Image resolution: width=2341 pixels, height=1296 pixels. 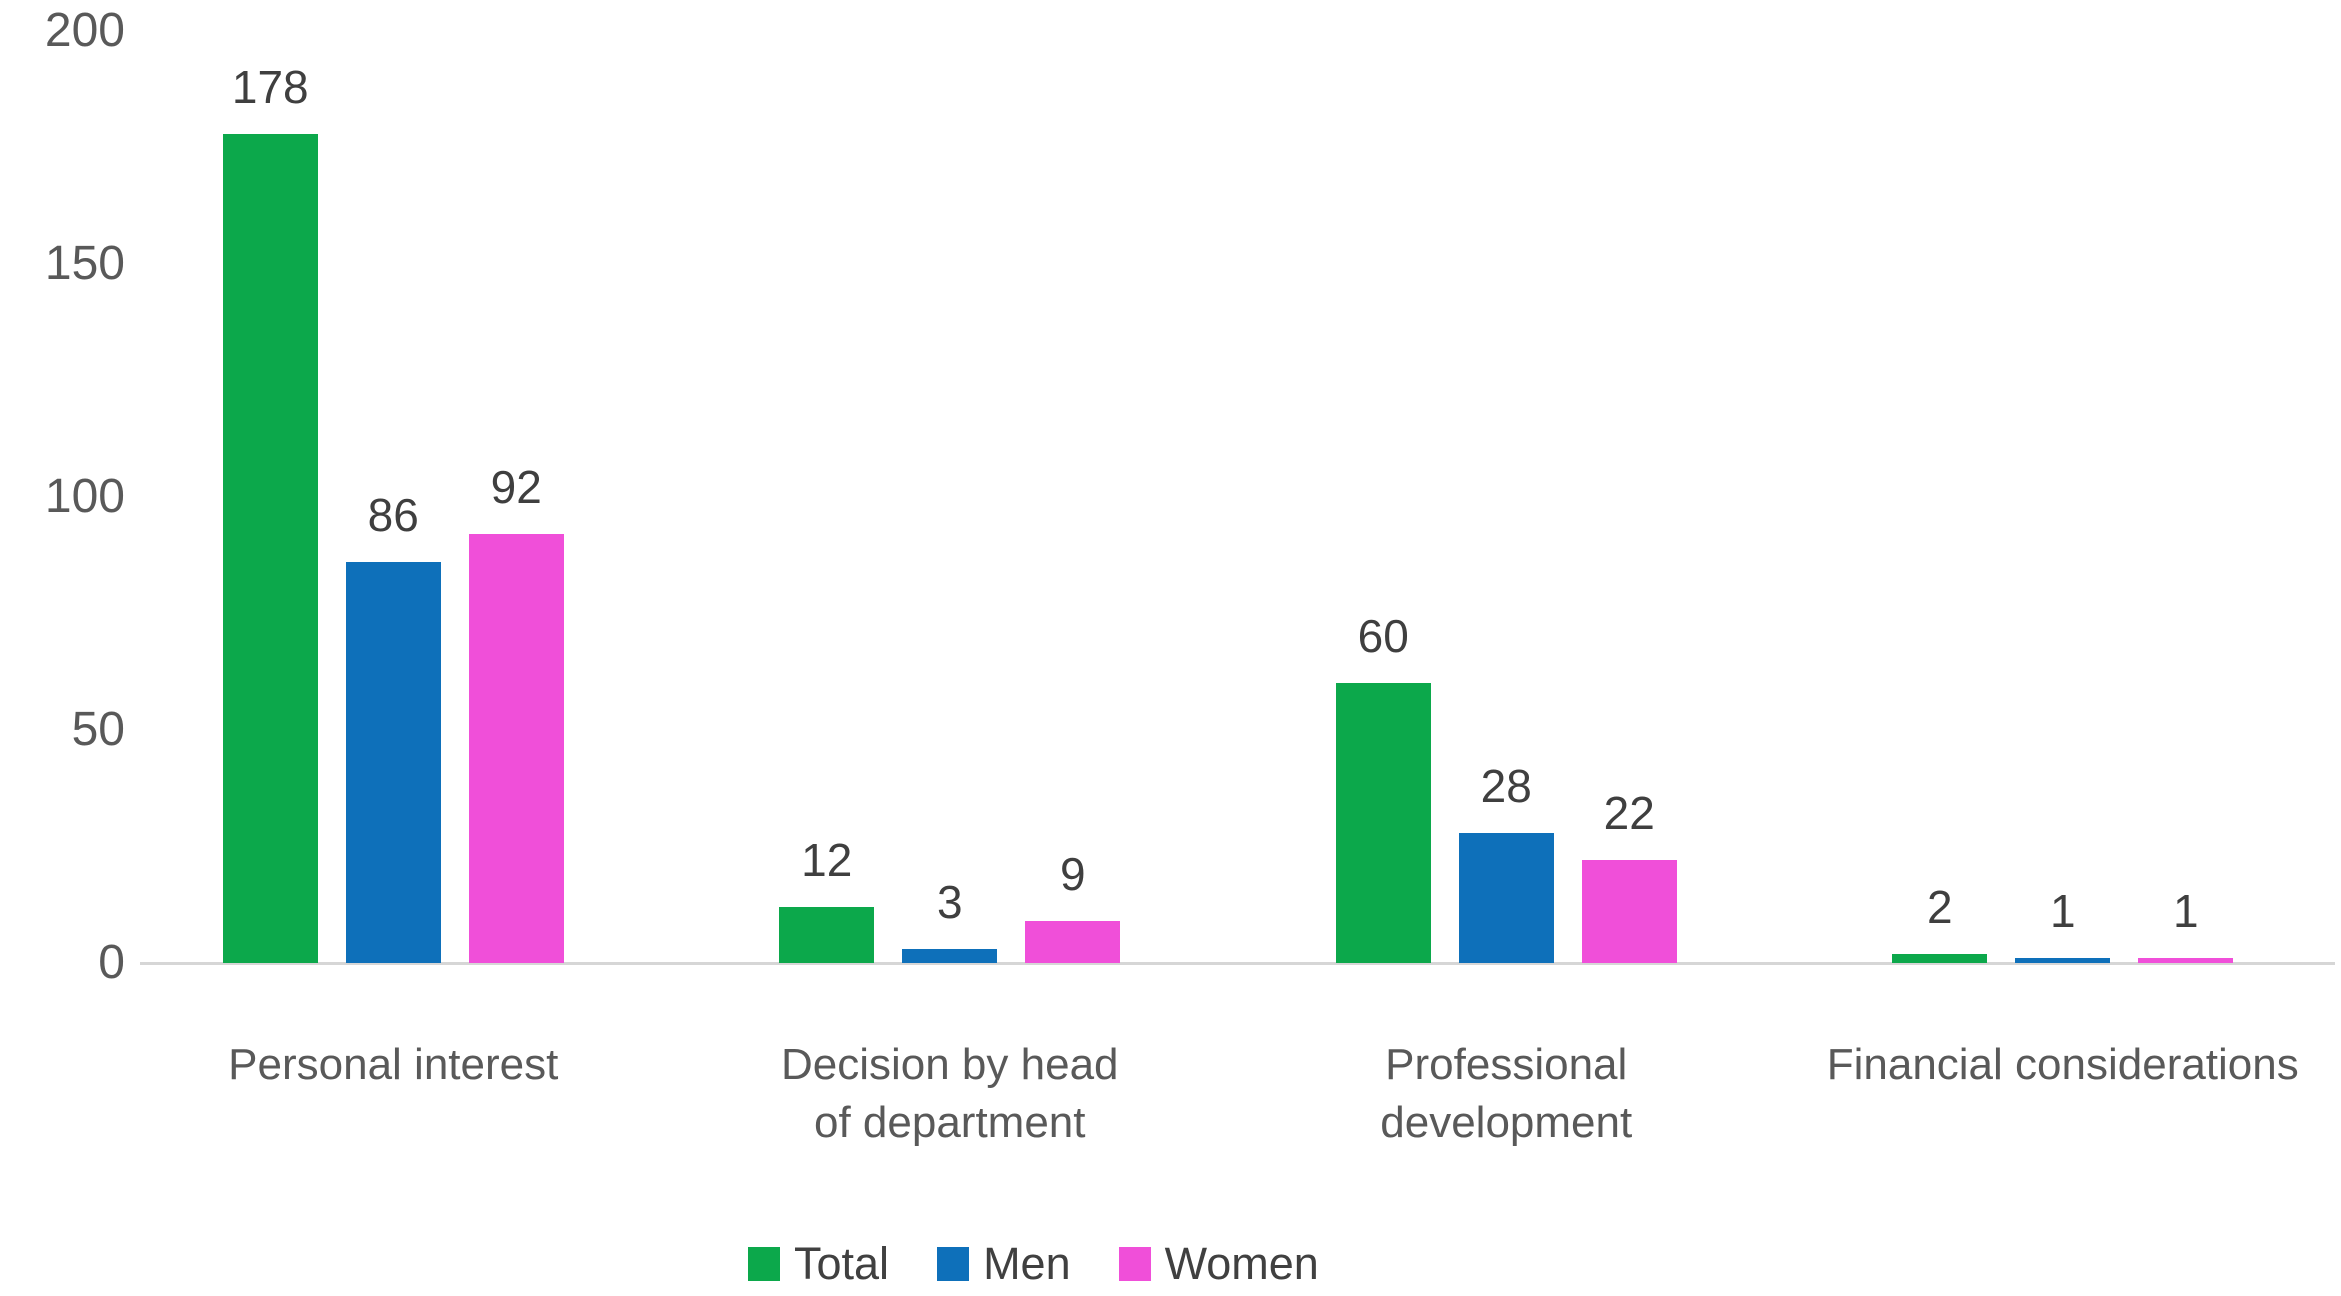 I want to click on legend-label: Total, so click(x=842, y=1263).